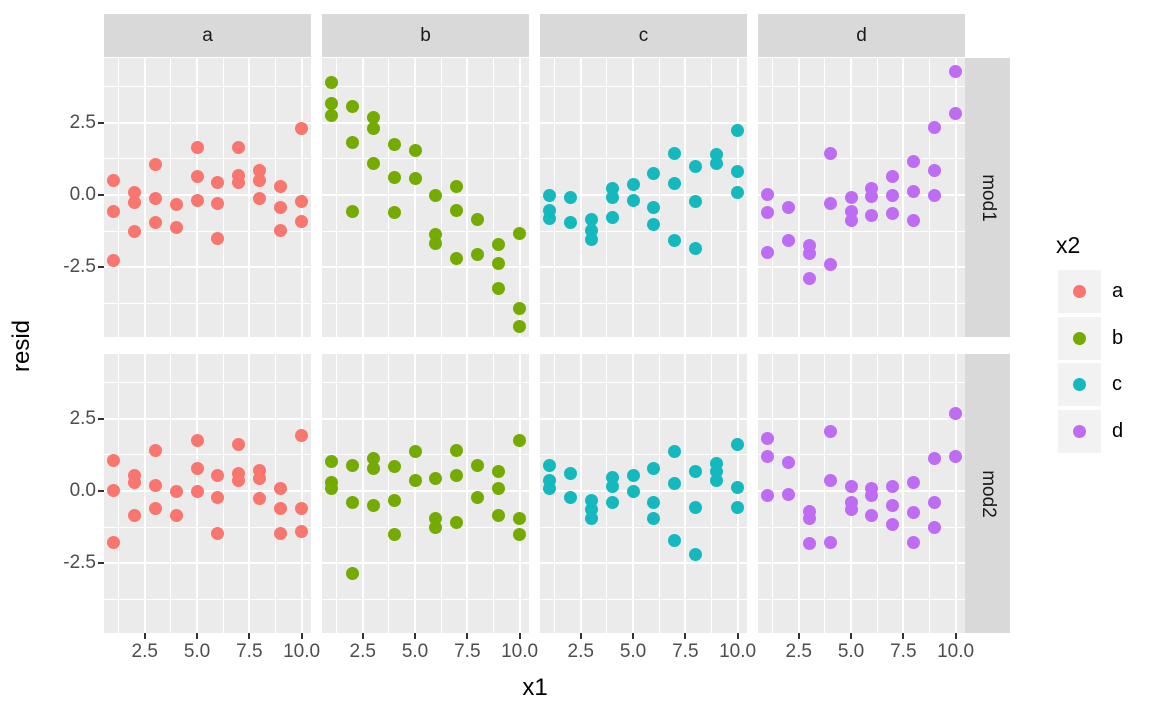 The width and height of the screenshot is (1152, 711). Describe the element at coordinates (207, 35) in the screenshot. I see `facet-column-strip: a` at that location.